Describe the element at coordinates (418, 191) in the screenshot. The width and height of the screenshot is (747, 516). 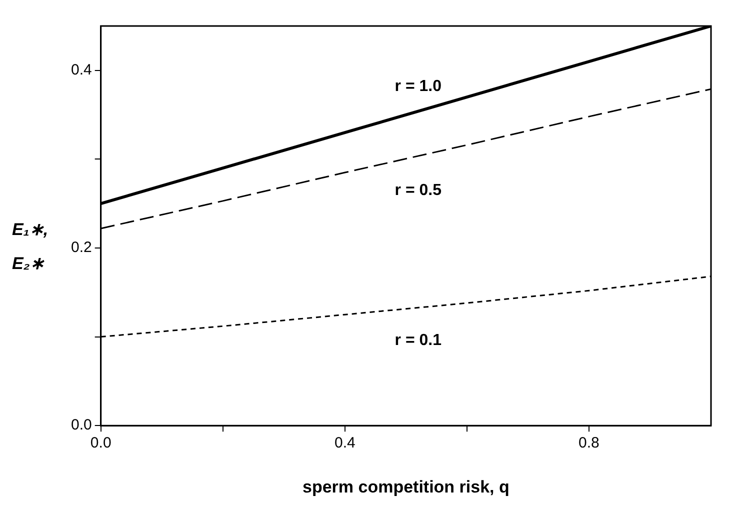
I see `series-label: r = 0.5` at that location.